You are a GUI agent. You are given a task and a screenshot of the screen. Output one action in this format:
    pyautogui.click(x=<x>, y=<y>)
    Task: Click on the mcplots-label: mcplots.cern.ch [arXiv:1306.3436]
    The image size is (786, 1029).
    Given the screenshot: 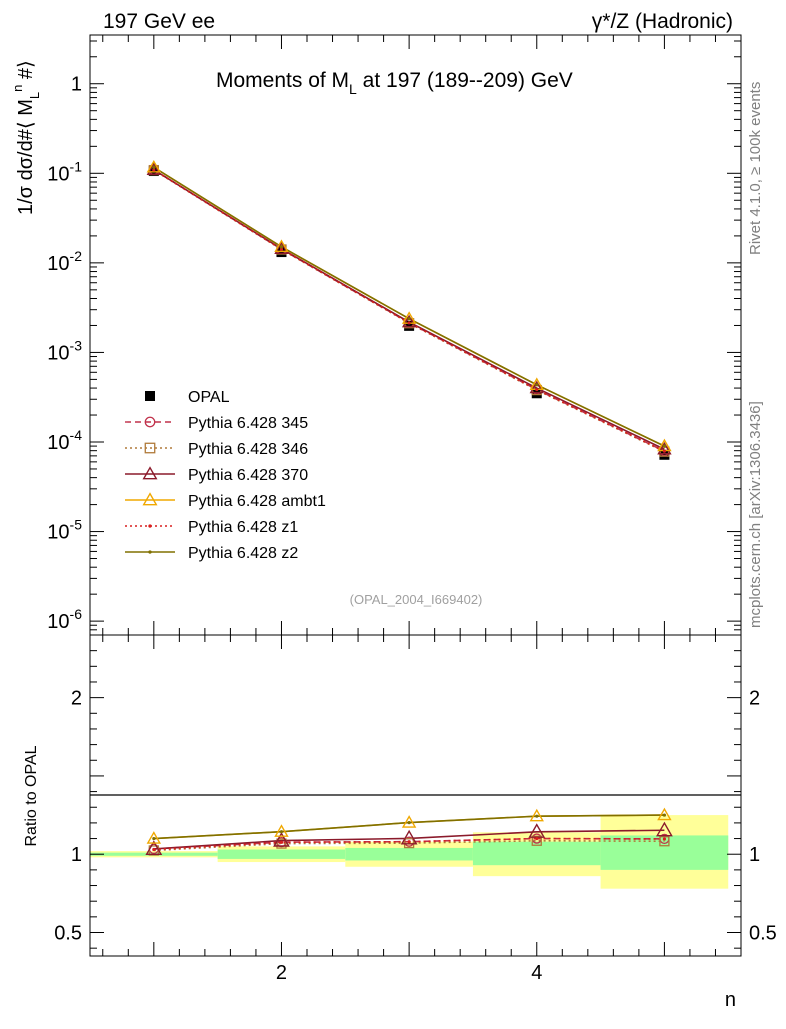 What is the action you would take?
    pyautogui.click(x=755, y=514)
    